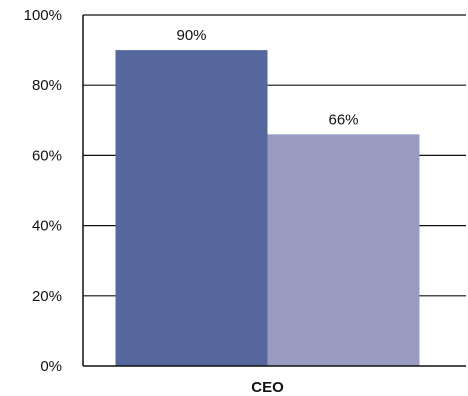 The width and height of the screenshot is (468, 396). Describe the element at coordinates (51, 366) in the screenshot. I see `y-tick-label: 0%` at that location.